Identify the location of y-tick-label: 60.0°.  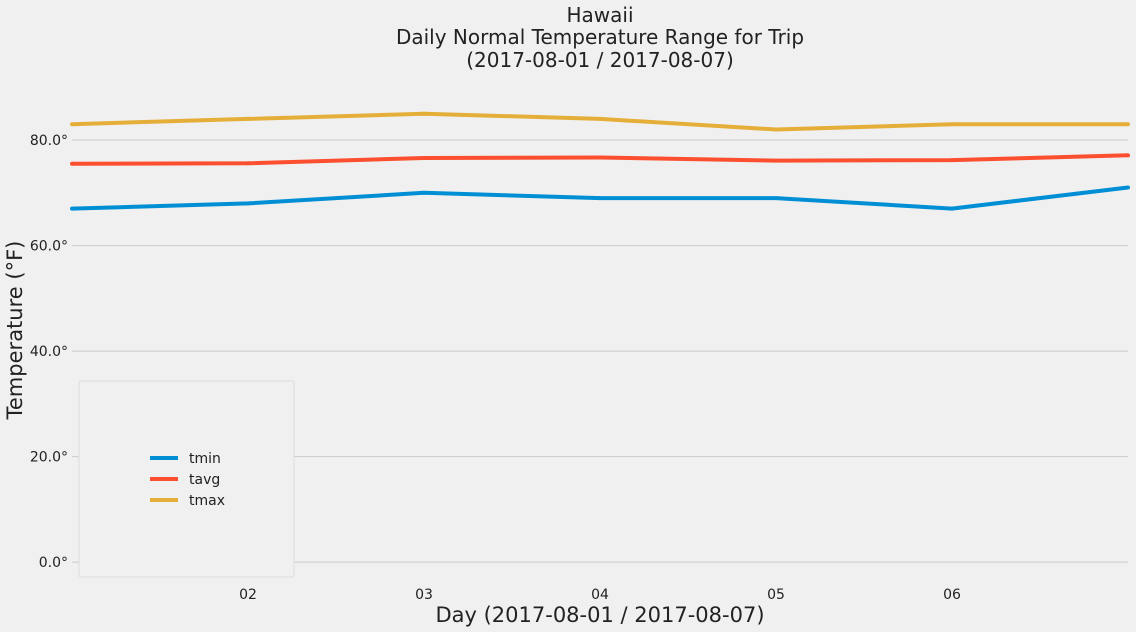
(49, 247).